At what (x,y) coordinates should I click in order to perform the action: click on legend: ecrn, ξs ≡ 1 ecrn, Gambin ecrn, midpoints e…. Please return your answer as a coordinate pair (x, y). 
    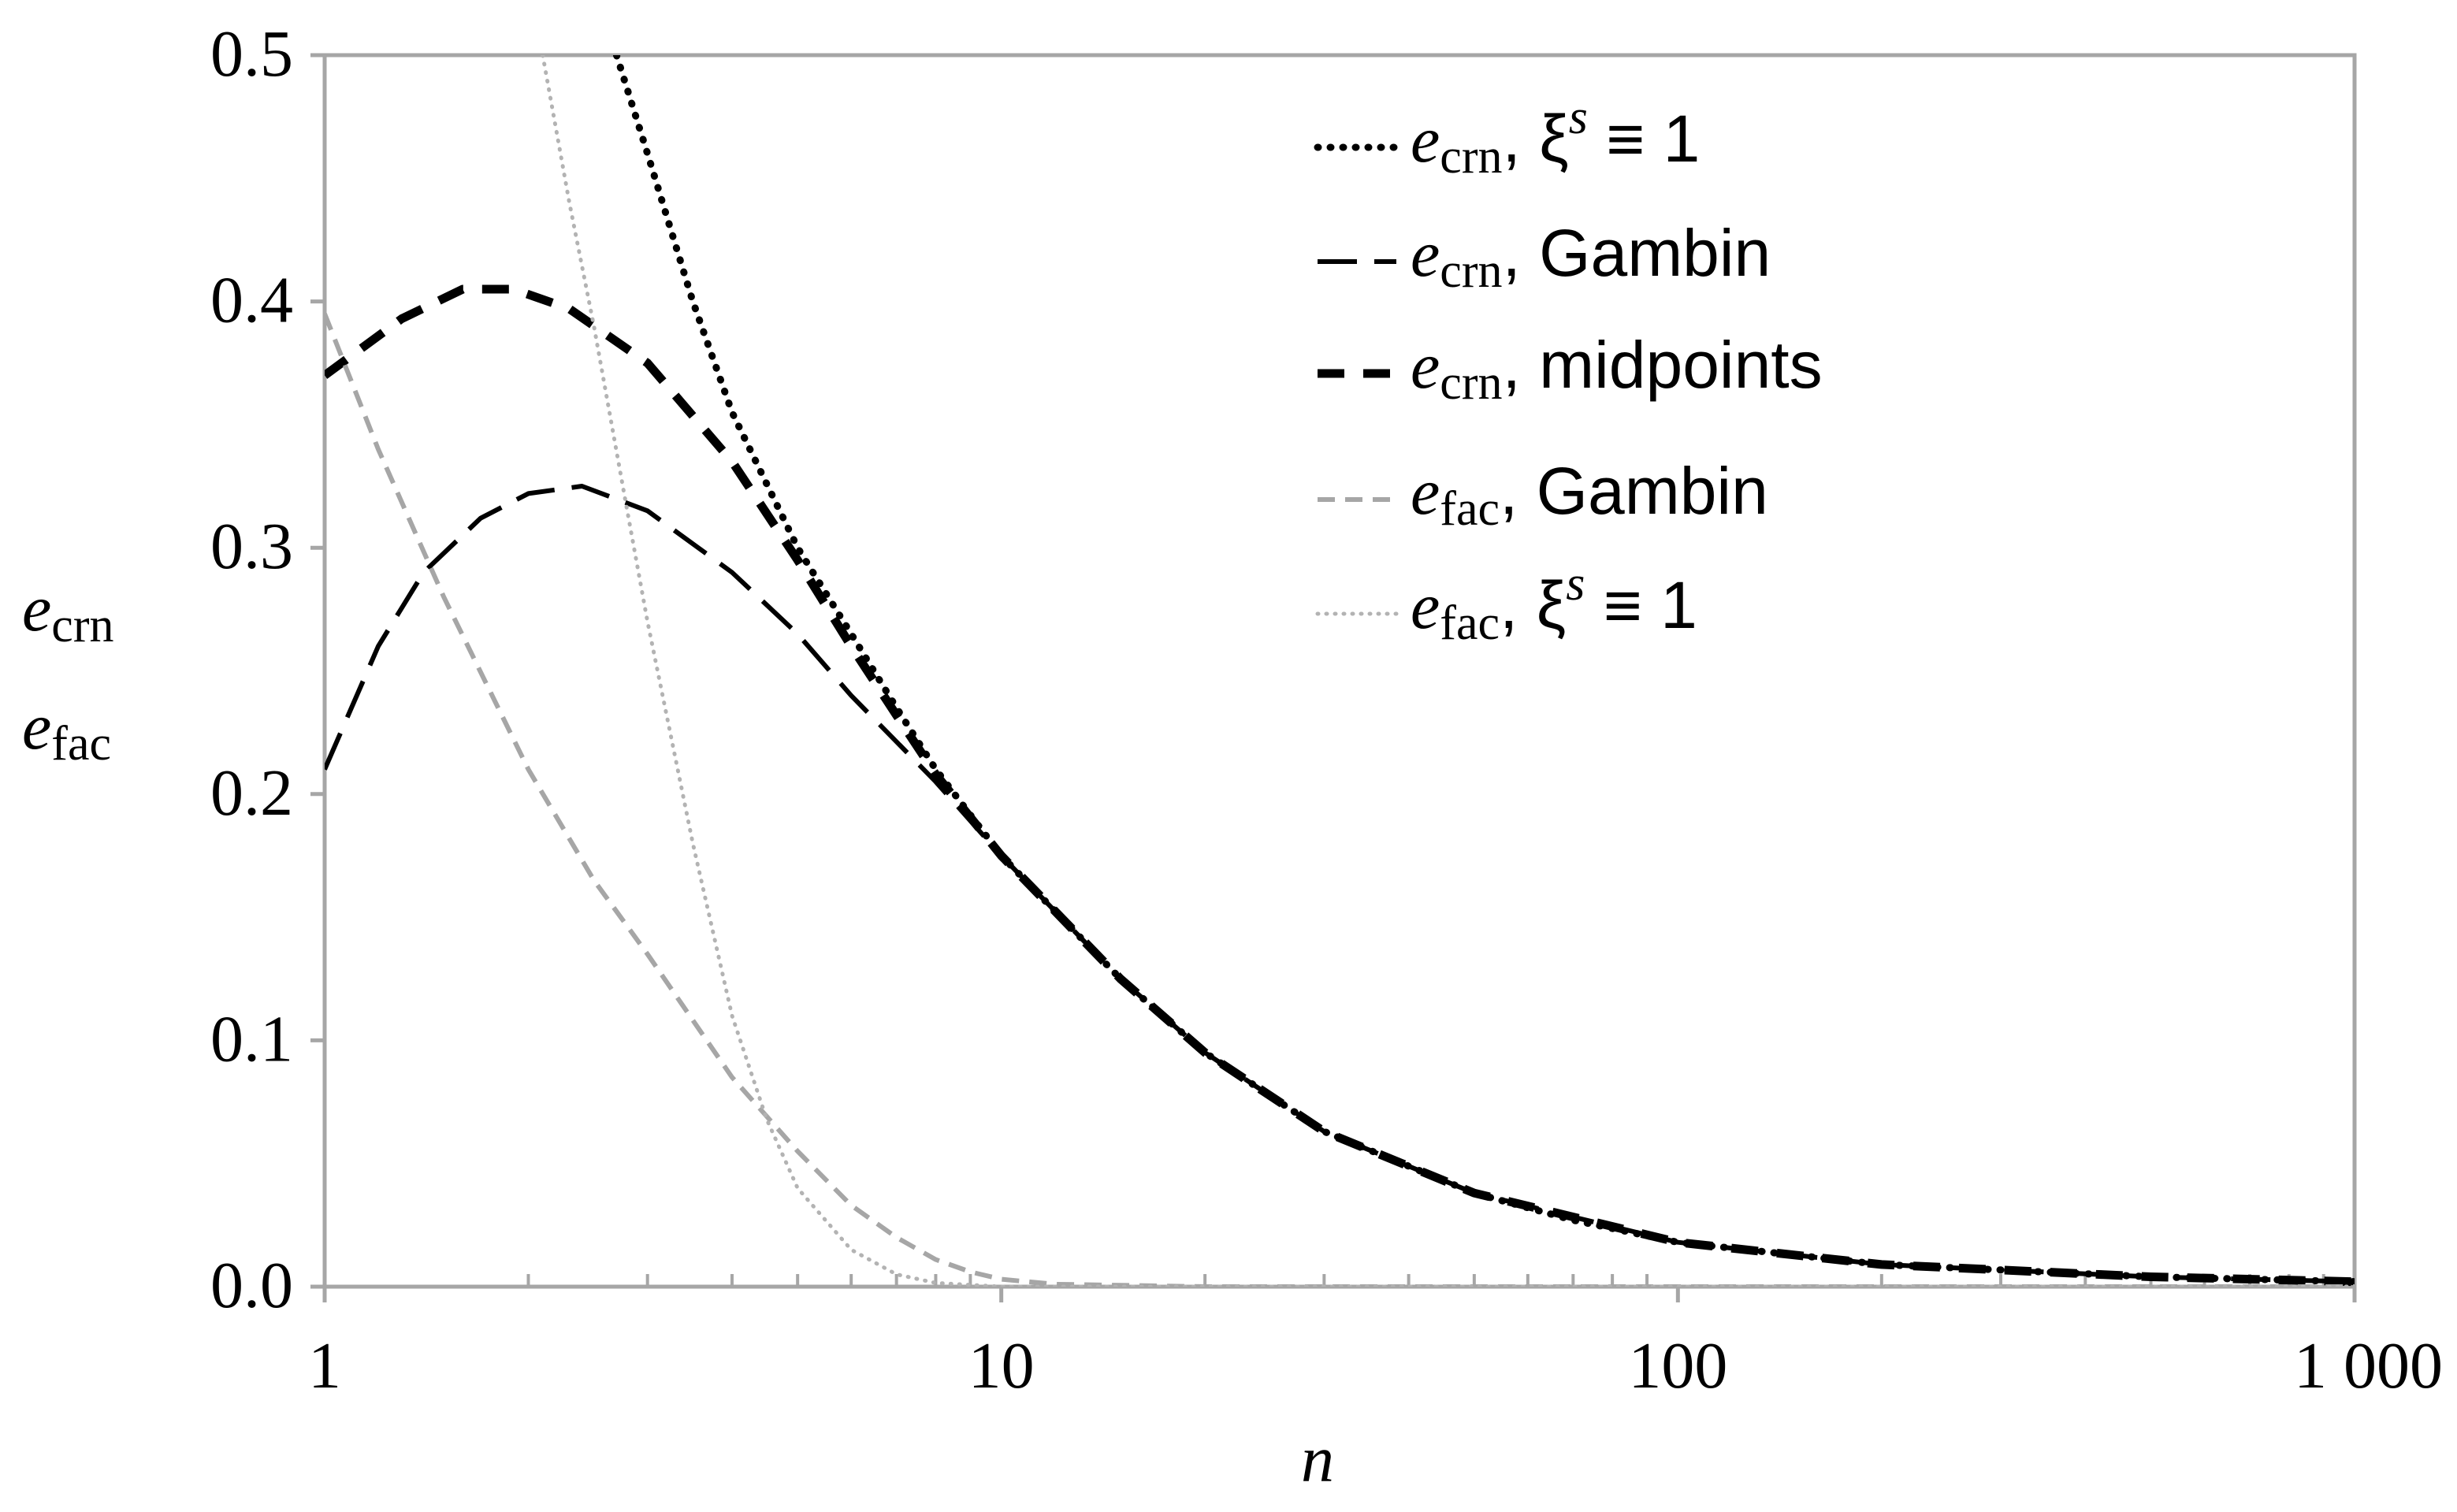
    Looking at the image, I should click on (1568, 370).